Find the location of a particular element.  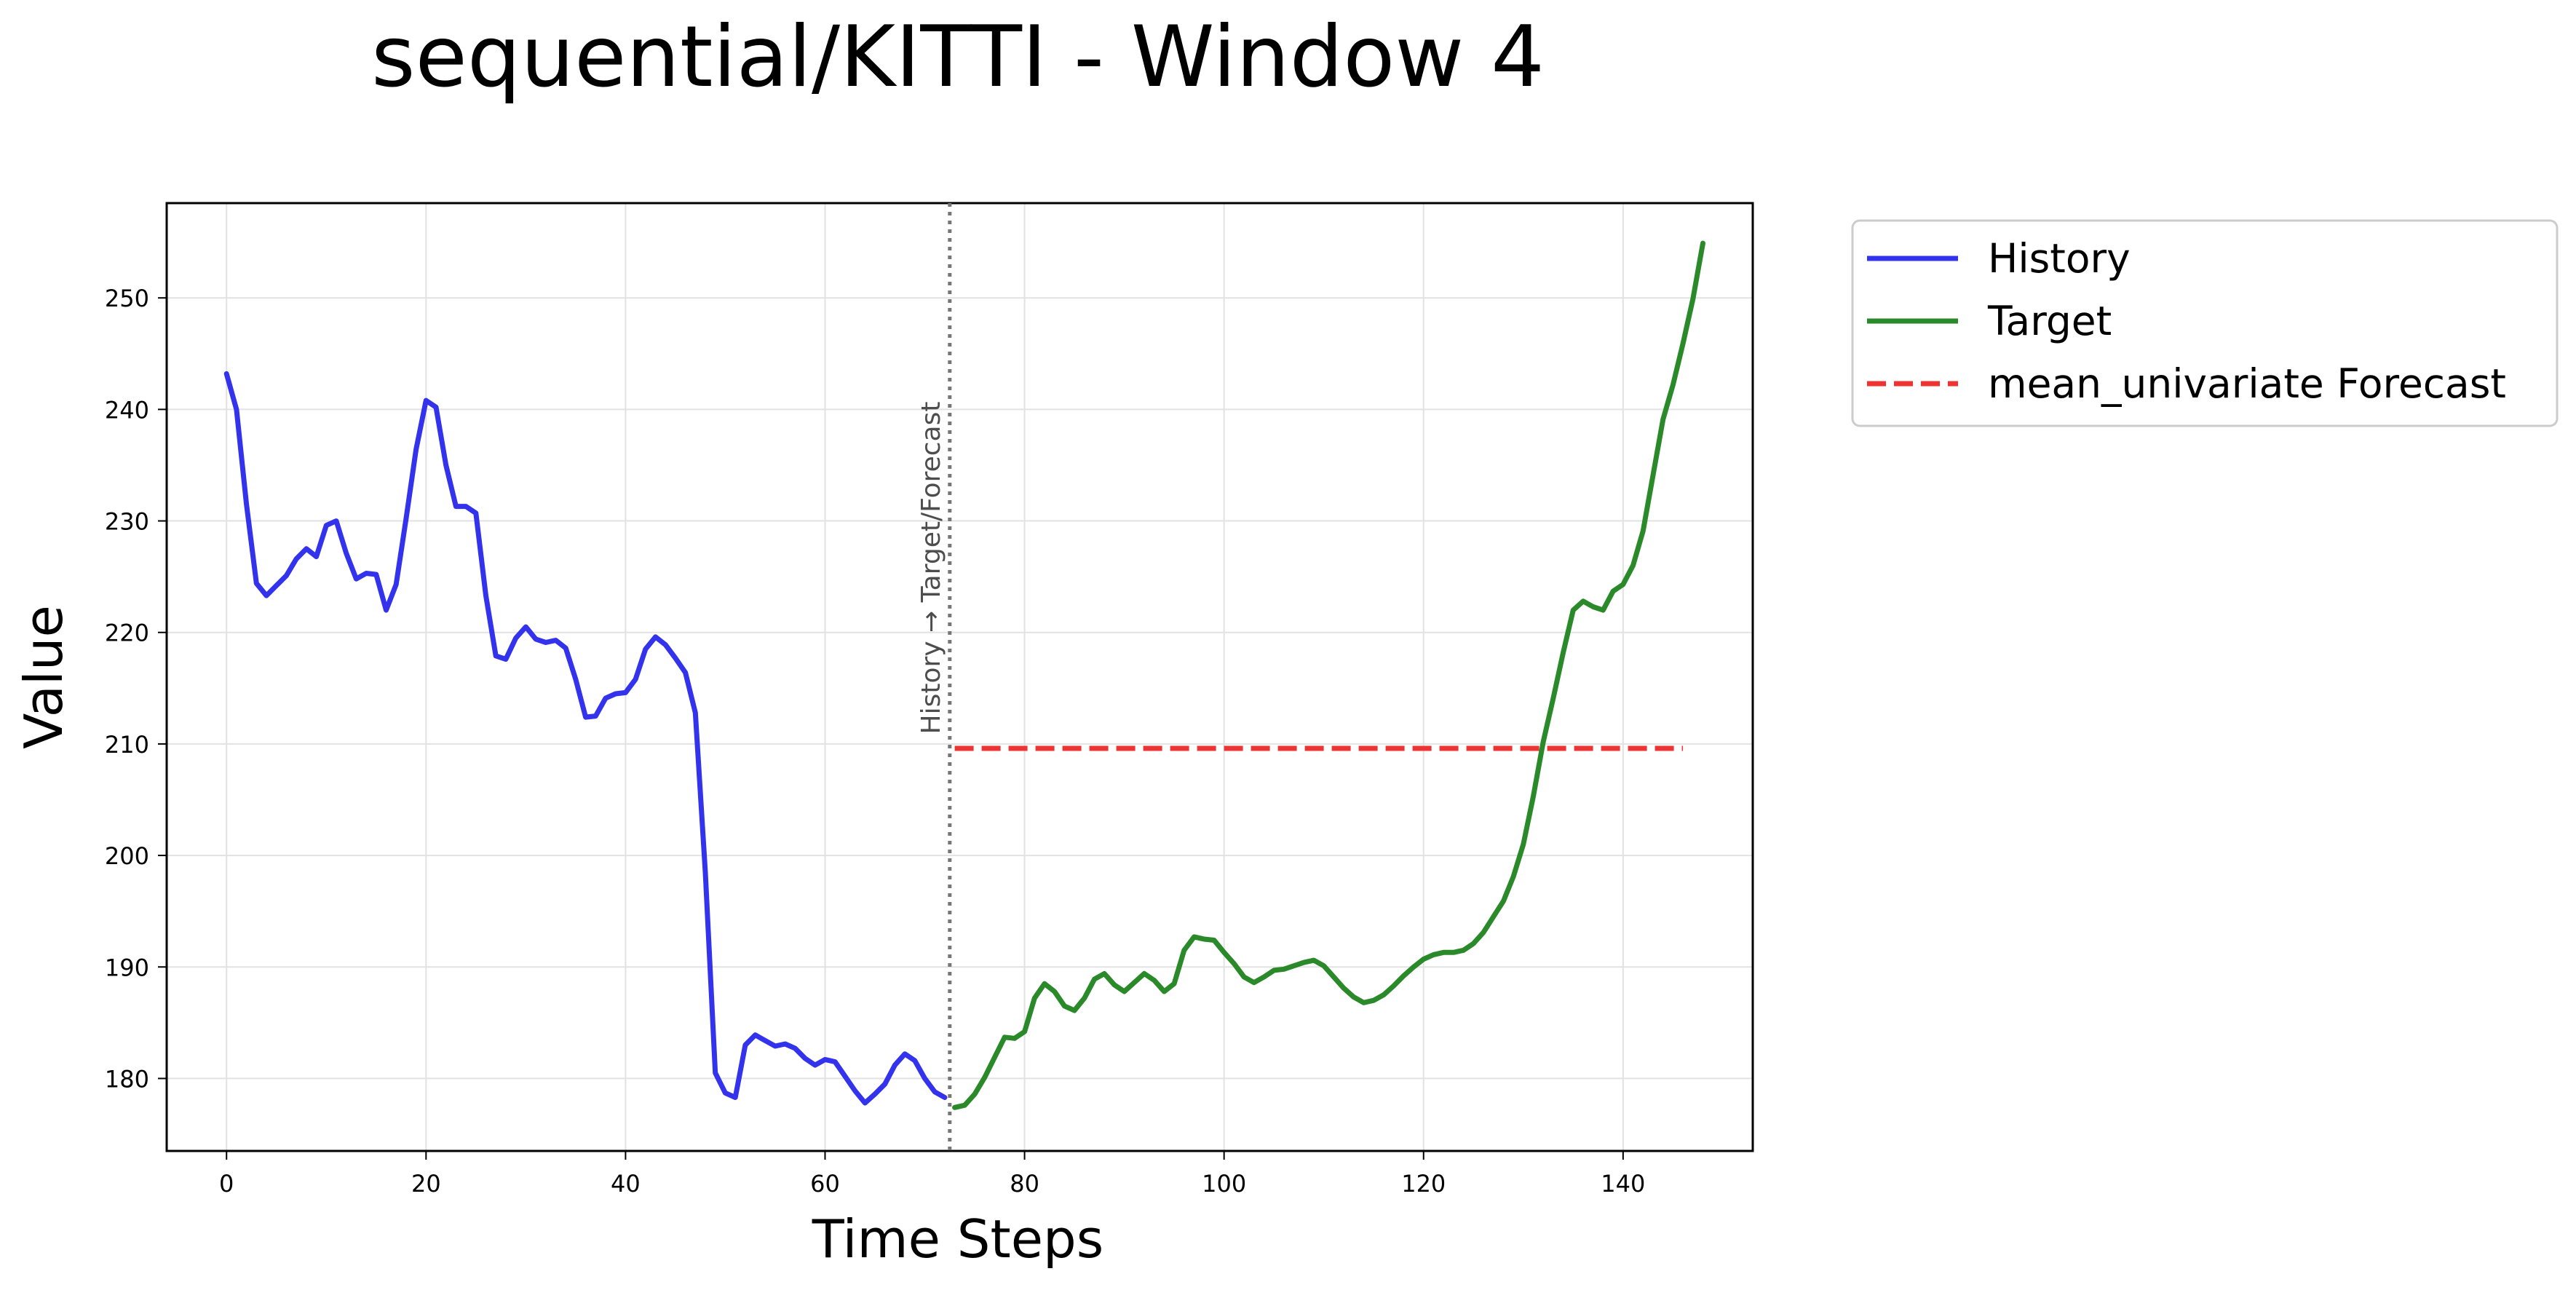

legend-label: History is located at coordinates (2059, 258).